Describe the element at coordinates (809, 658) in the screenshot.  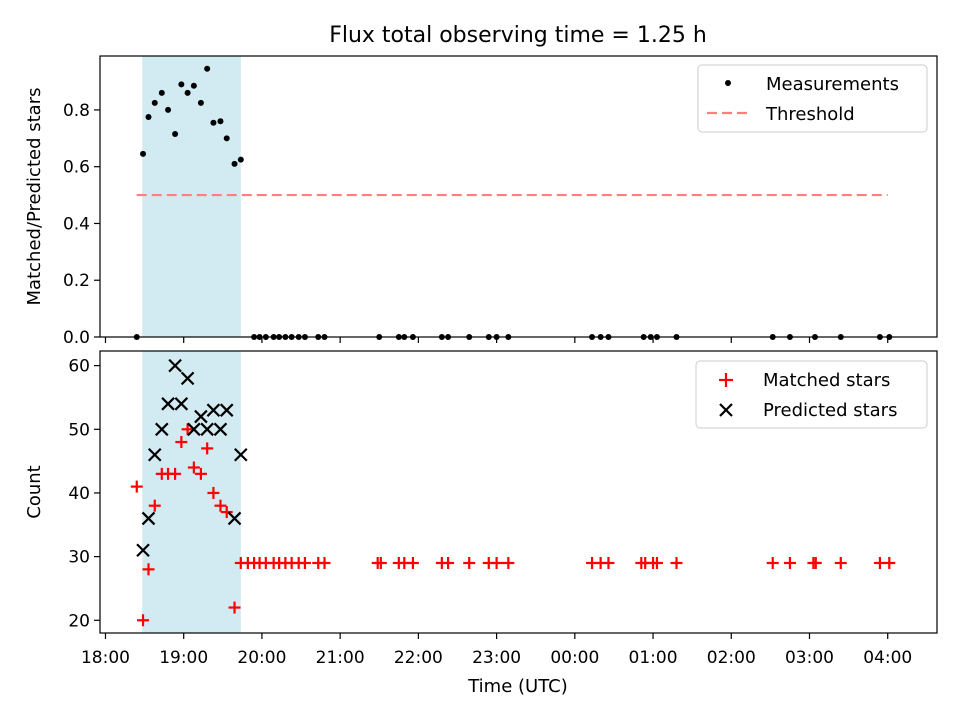
I see `bottom-xtick-label: 03:00` at that location.